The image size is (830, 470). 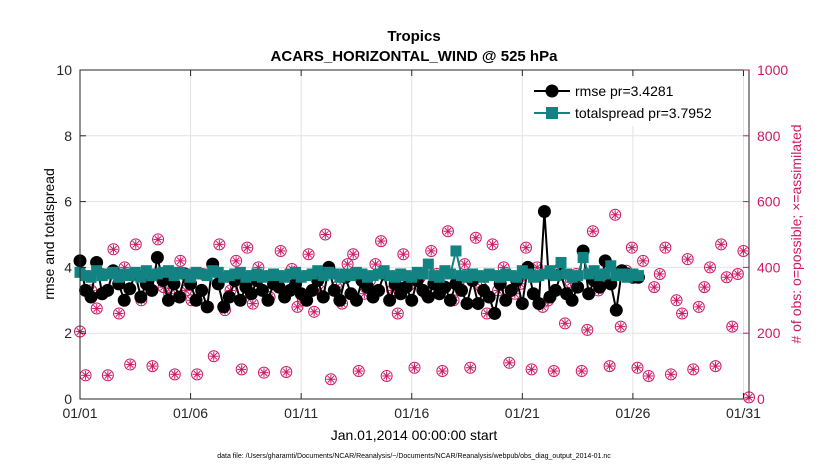 I want to click on y-axis-label: rmse and totalspread, so click(x=49, y=234).